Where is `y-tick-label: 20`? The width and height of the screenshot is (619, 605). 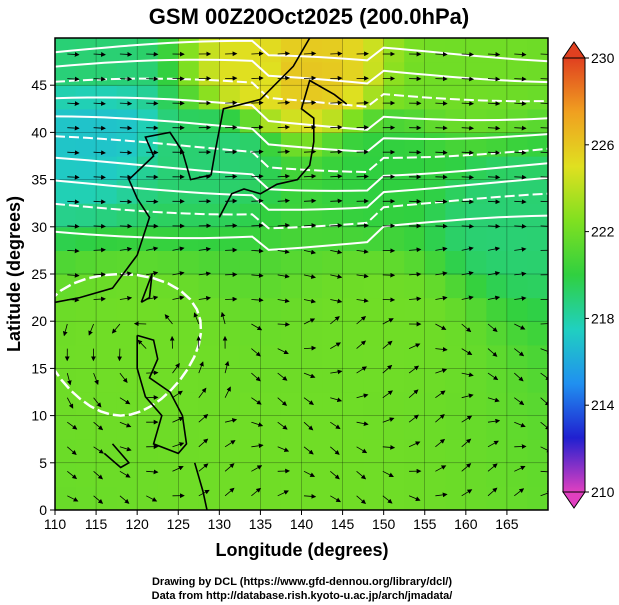 y-tick-label: 20 is located at coordinates (39, 321).